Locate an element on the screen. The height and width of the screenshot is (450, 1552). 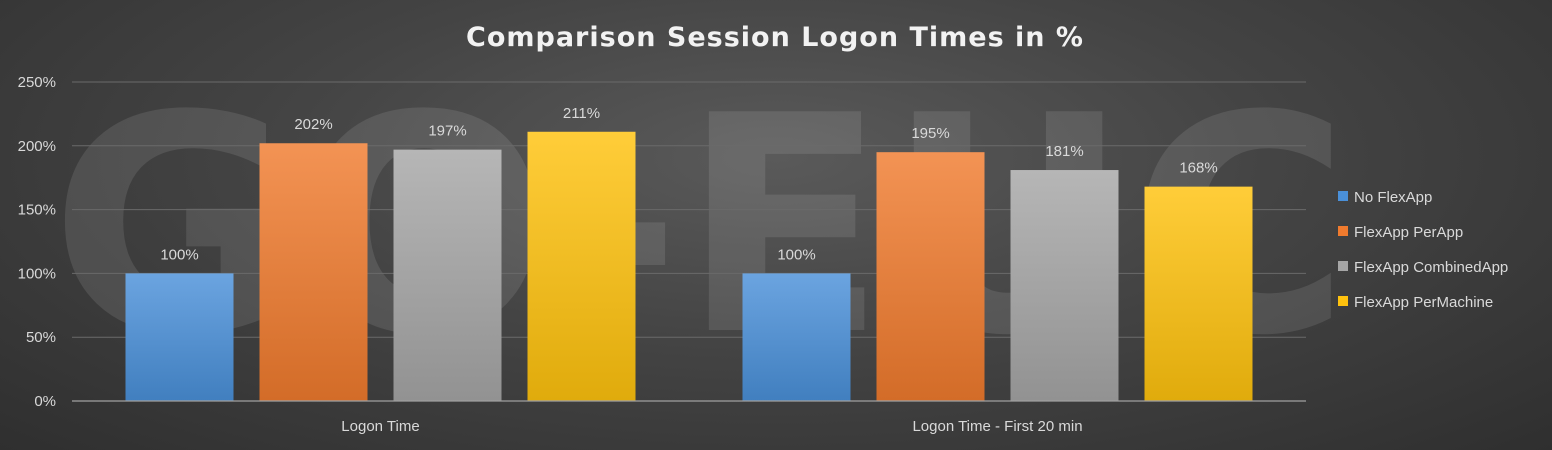
legend-label: No FlexApp is located at coordinates (1393, 197).